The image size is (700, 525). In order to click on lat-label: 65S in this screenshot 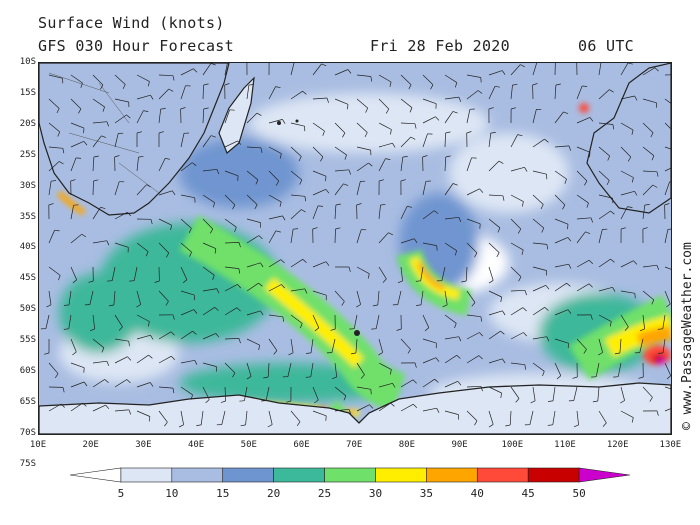, I will do `click(27, 401)`.